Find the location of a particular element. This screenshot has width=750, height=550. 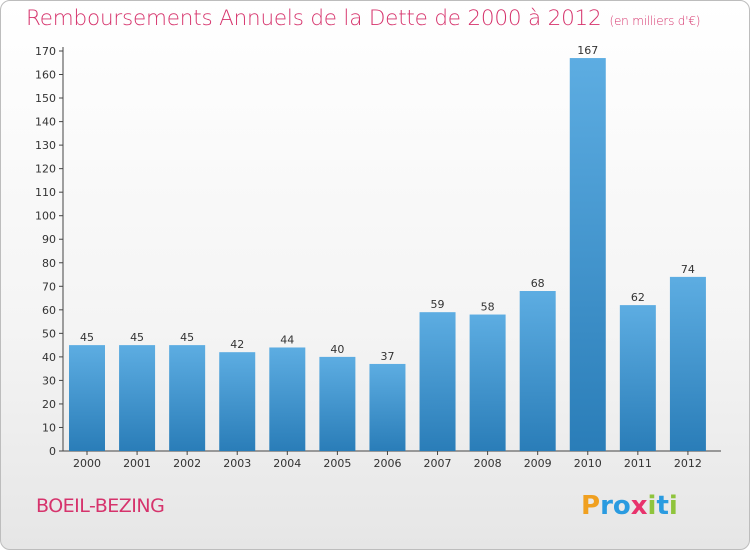

y-tick-label: 0 is located at coordinates (52, 451).